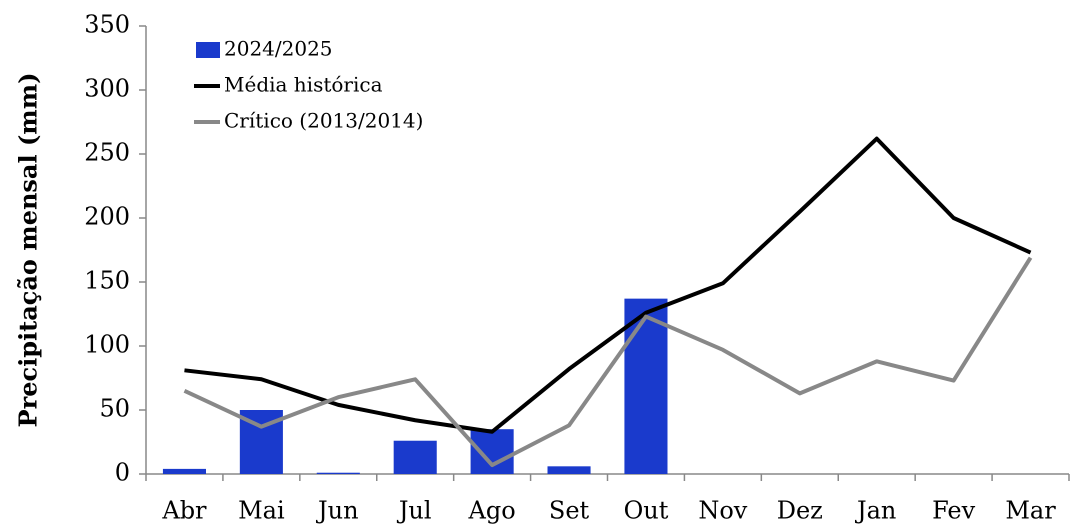  I want to click on x-tick-label: Out, so click(646, 511).